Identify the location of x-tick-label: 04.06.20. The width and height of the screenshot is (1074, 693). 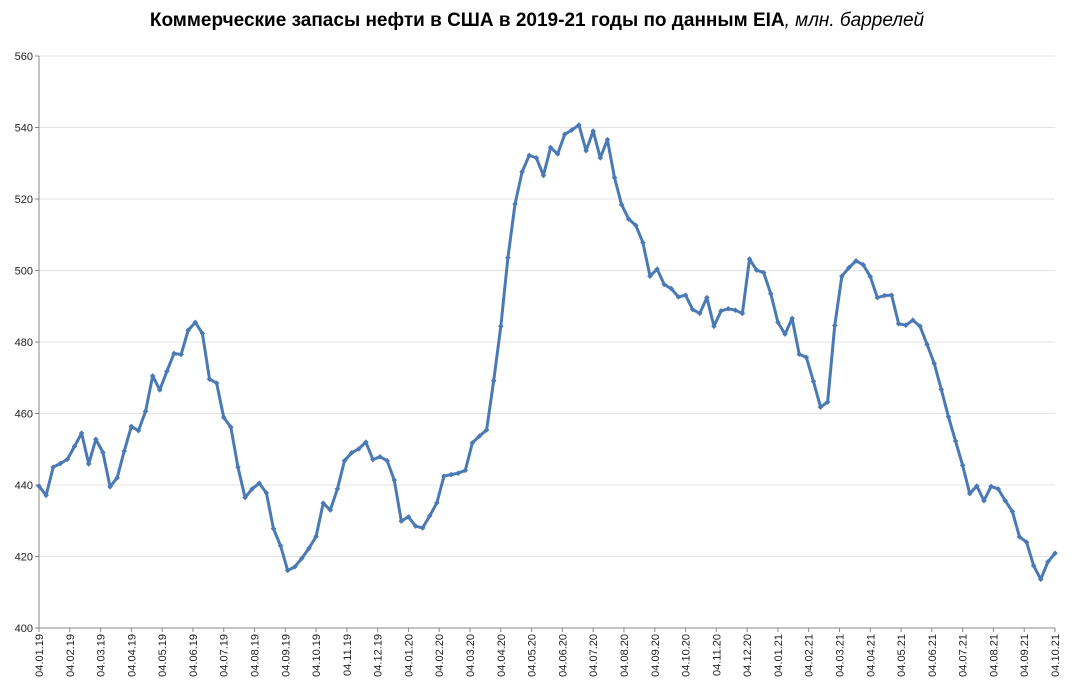
(563, 655).